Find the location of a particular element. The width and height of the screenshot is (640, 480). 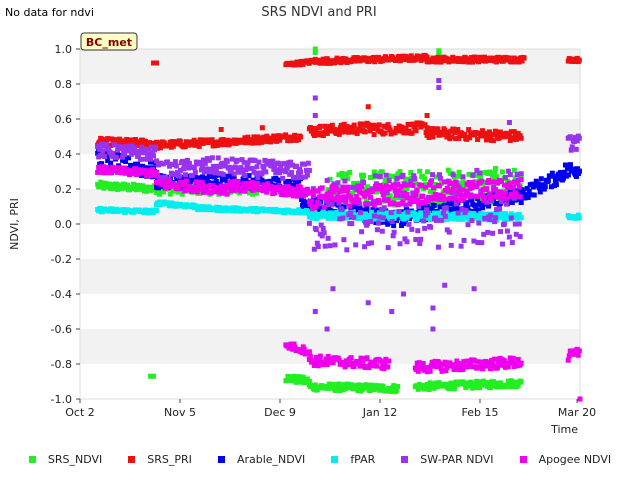

site-badge: BC_met is located at coordinates (109, 41).